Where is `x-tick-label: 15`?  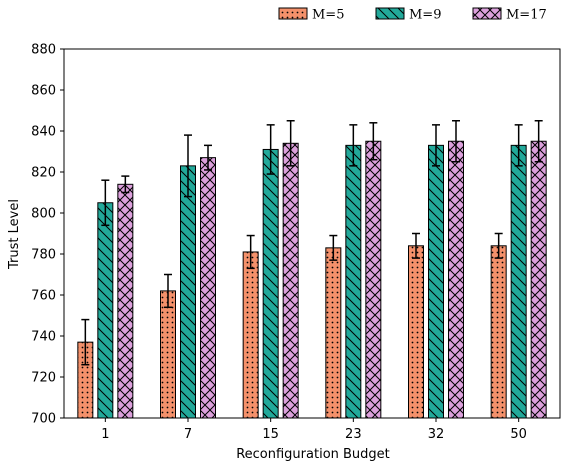
x-tick-label: 15 is located at coordinates (270, 434).